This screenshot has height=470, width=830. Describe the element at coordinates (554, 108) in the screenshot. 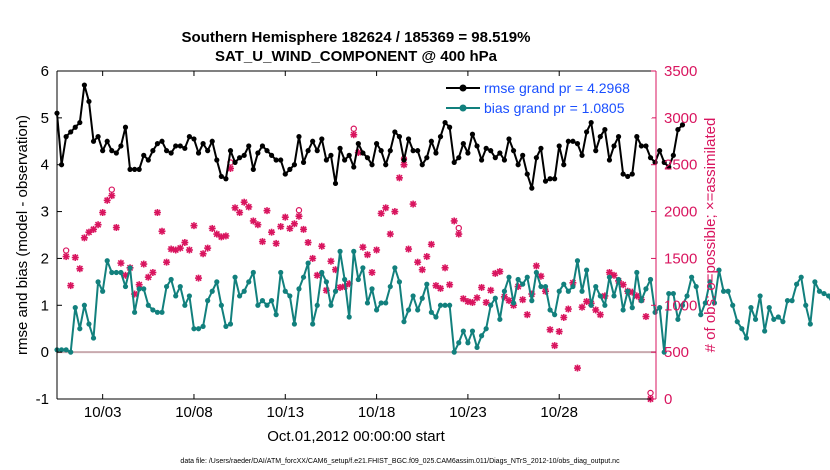

I see `legend-bias-label: bias grand pr = 1.0805` at that location.